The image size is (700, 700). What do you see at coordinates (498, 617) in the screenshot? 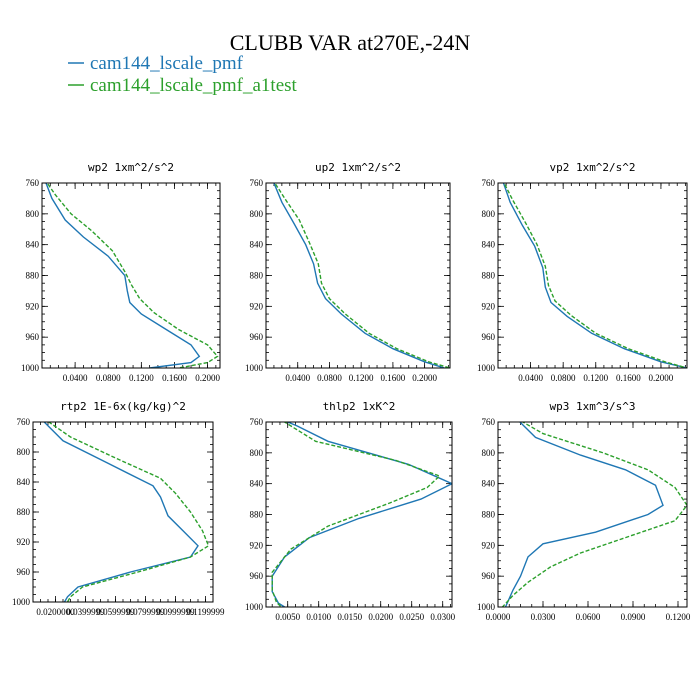
I see `x-tick-label: 0.0000` at bounding box center [498, 617].